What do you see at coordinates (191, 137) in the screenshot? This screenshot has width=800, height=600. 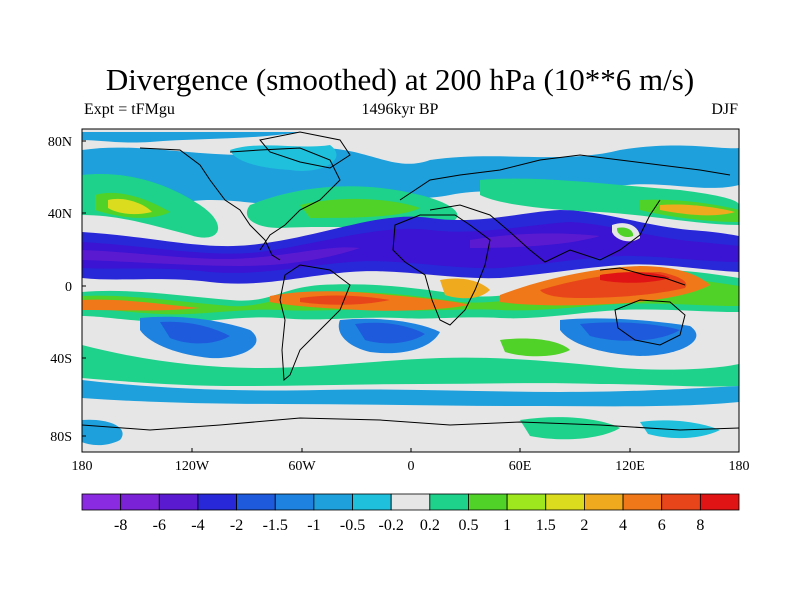 I see `contour-neg-pole-n` at bounding box center [191, 137].